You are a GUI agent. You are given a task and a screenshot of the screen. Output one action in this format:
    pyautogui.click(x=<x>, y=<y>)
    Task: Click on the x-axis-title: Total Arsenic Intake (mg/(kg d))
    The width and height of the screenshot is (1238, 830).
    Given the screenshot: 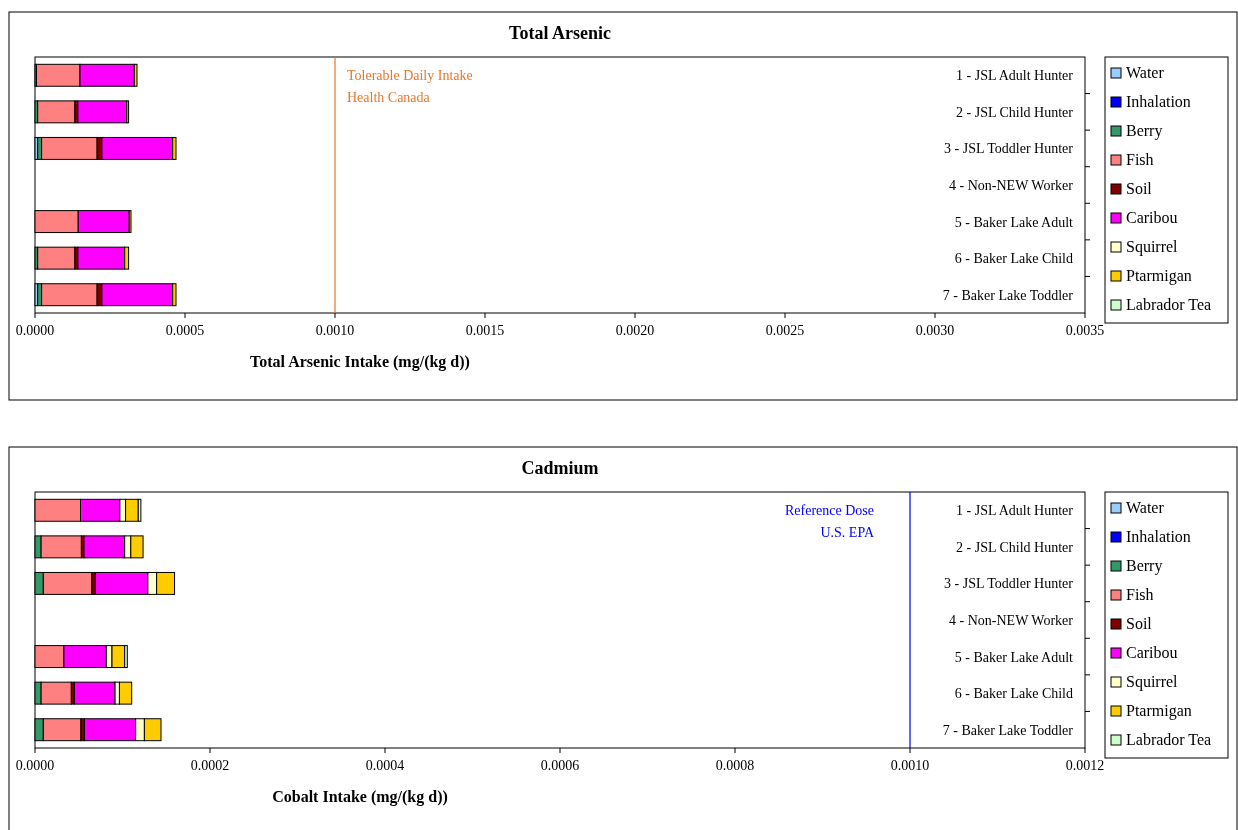 What is the action you would take?
    pyautogui.click(x=360, y=362)
    